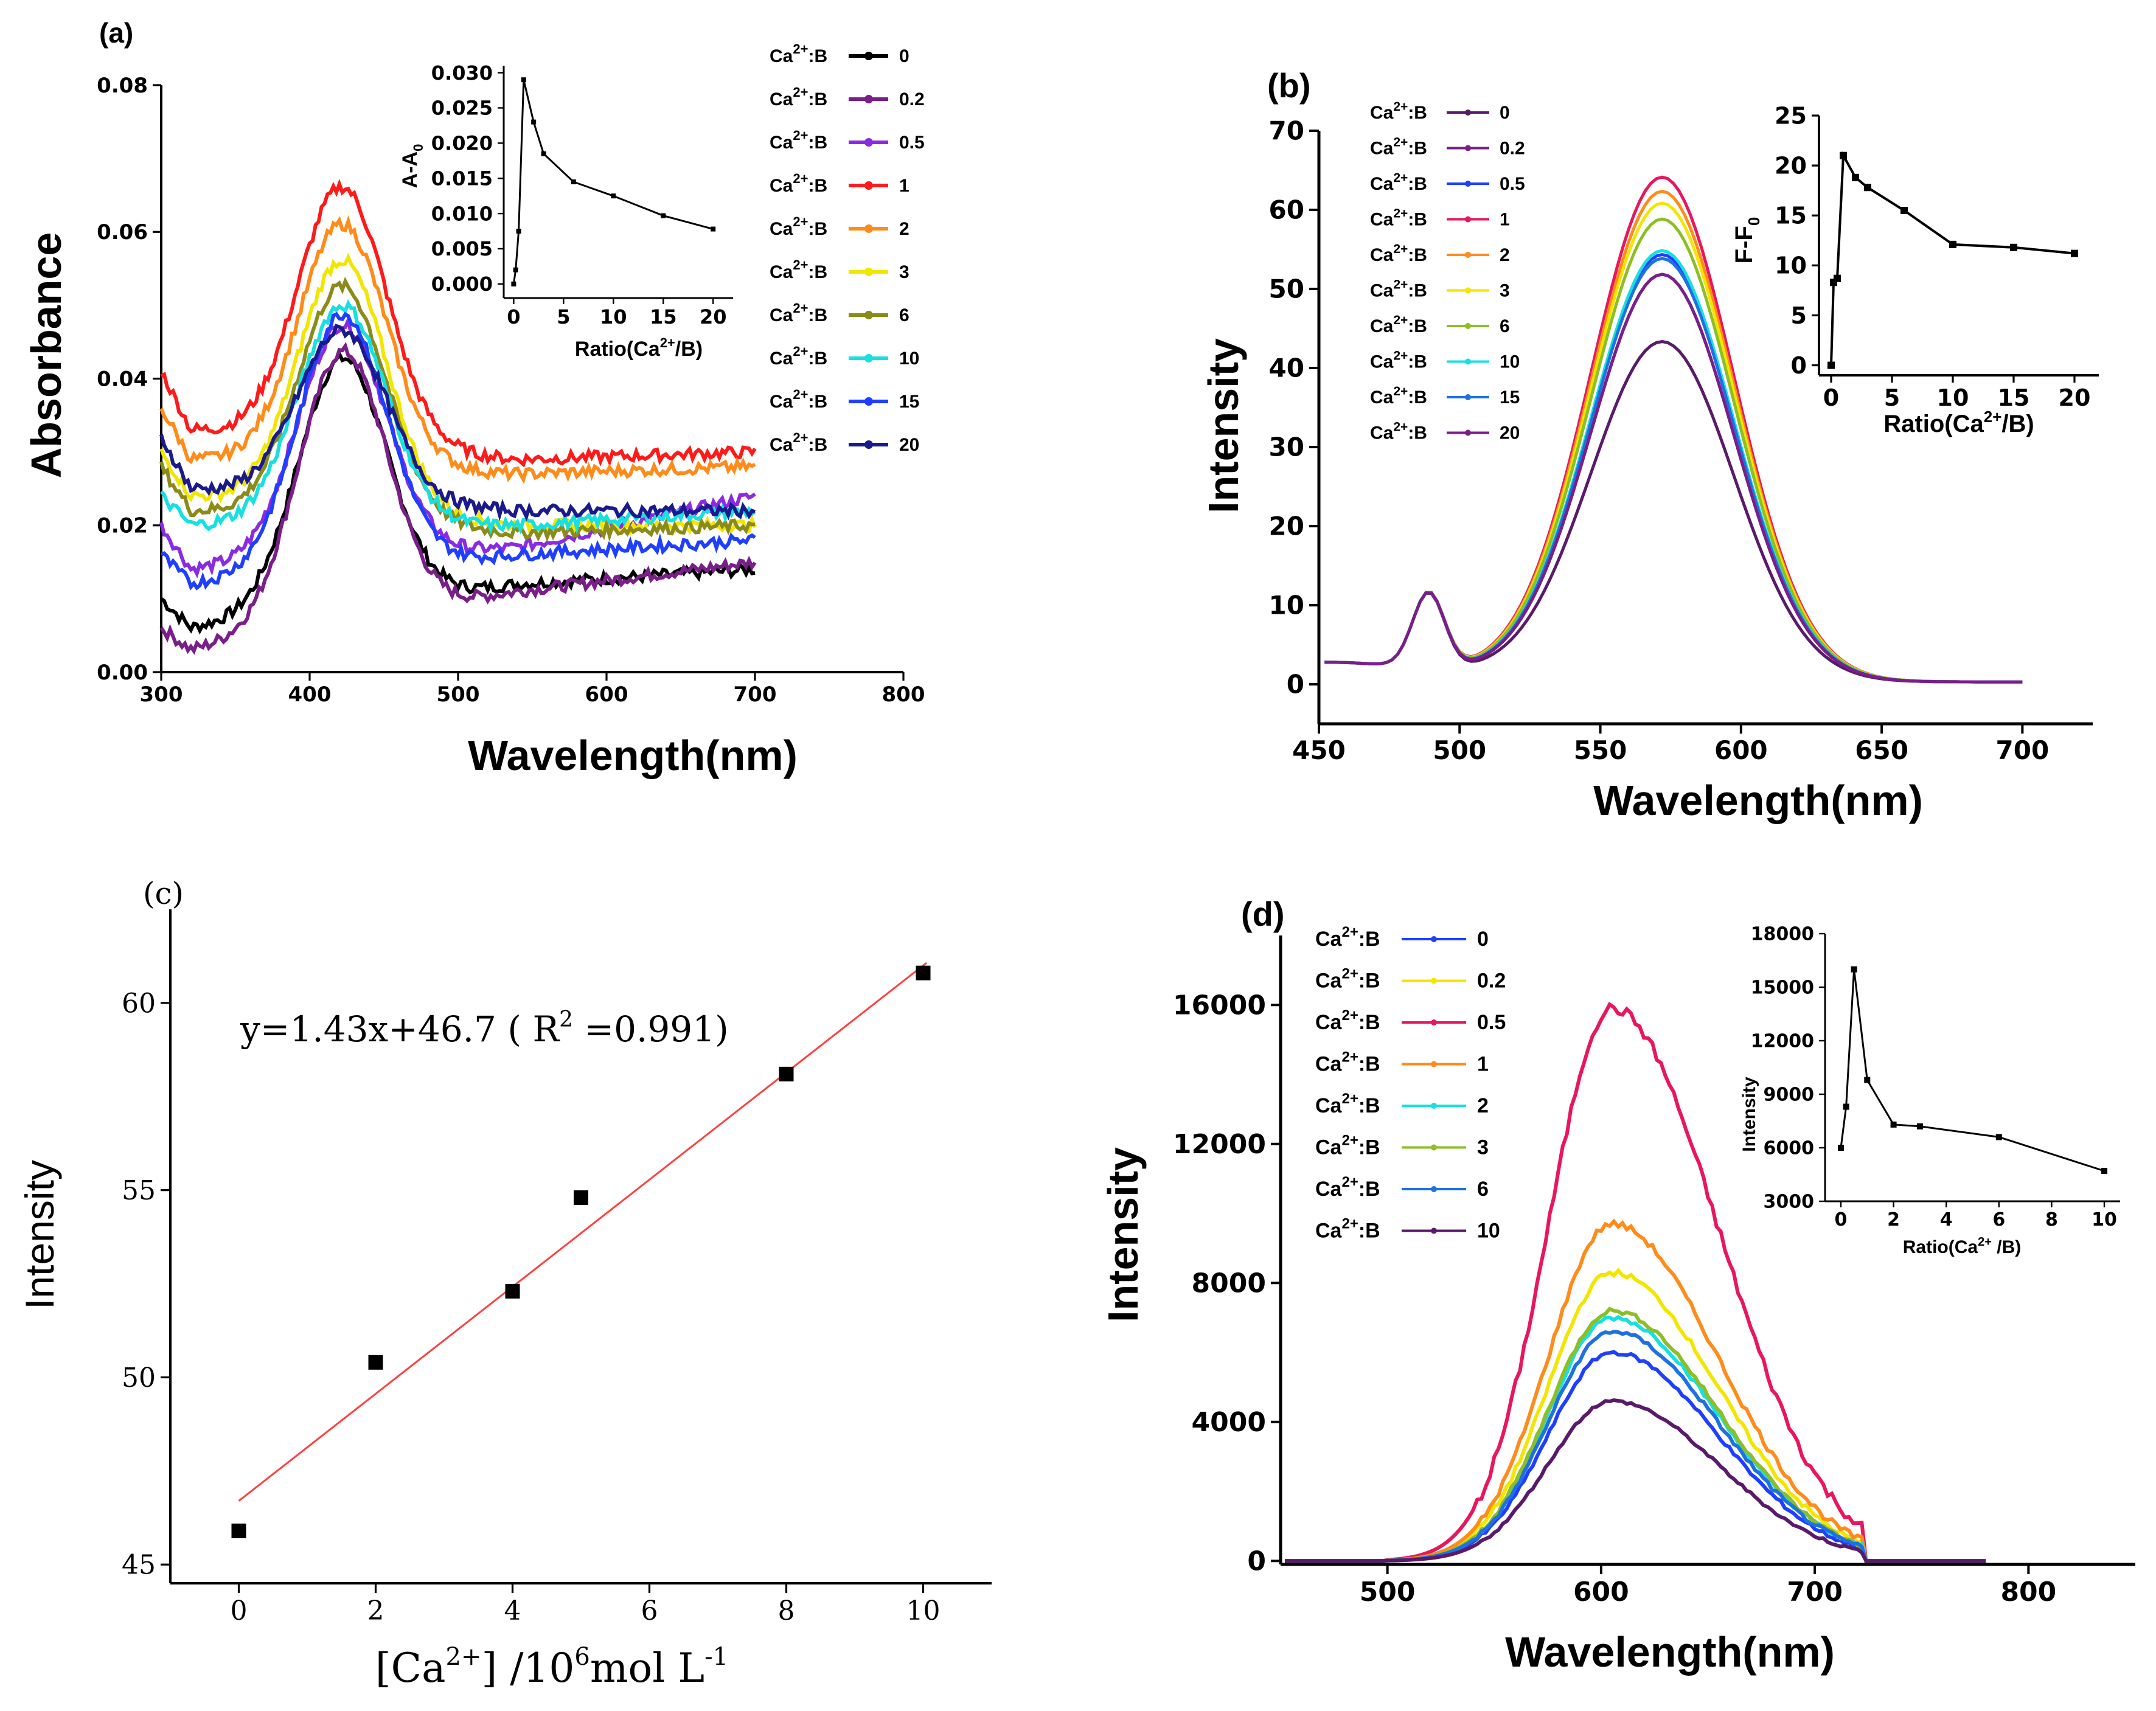 This screenshot has height=1711, width=2156. What do you see at coordinates (904, 186) in the screenshot?
I see `panel-a-legend-value: 1` at bounding box center [904, 186].